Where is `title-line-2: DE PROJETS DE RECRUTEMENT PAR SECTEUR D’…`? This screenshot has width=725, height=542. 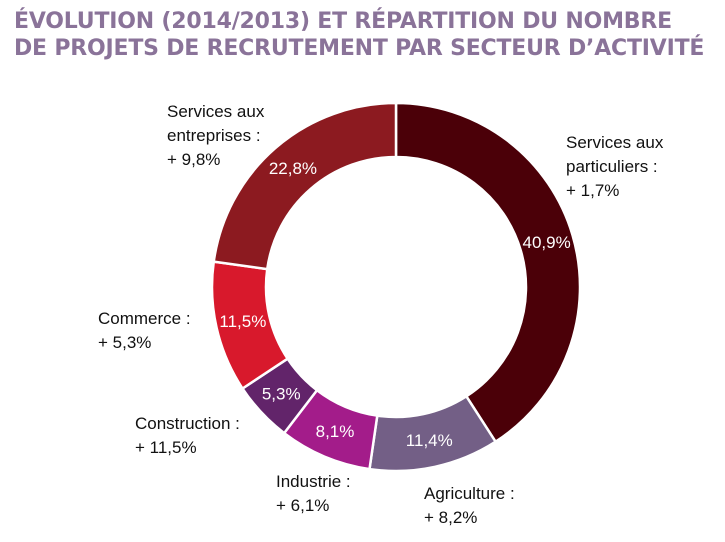
title-line-2: DE PROJETS DE RECRUTEMENT PAR SECTEUR D’… is located at coordinates (359, 48).